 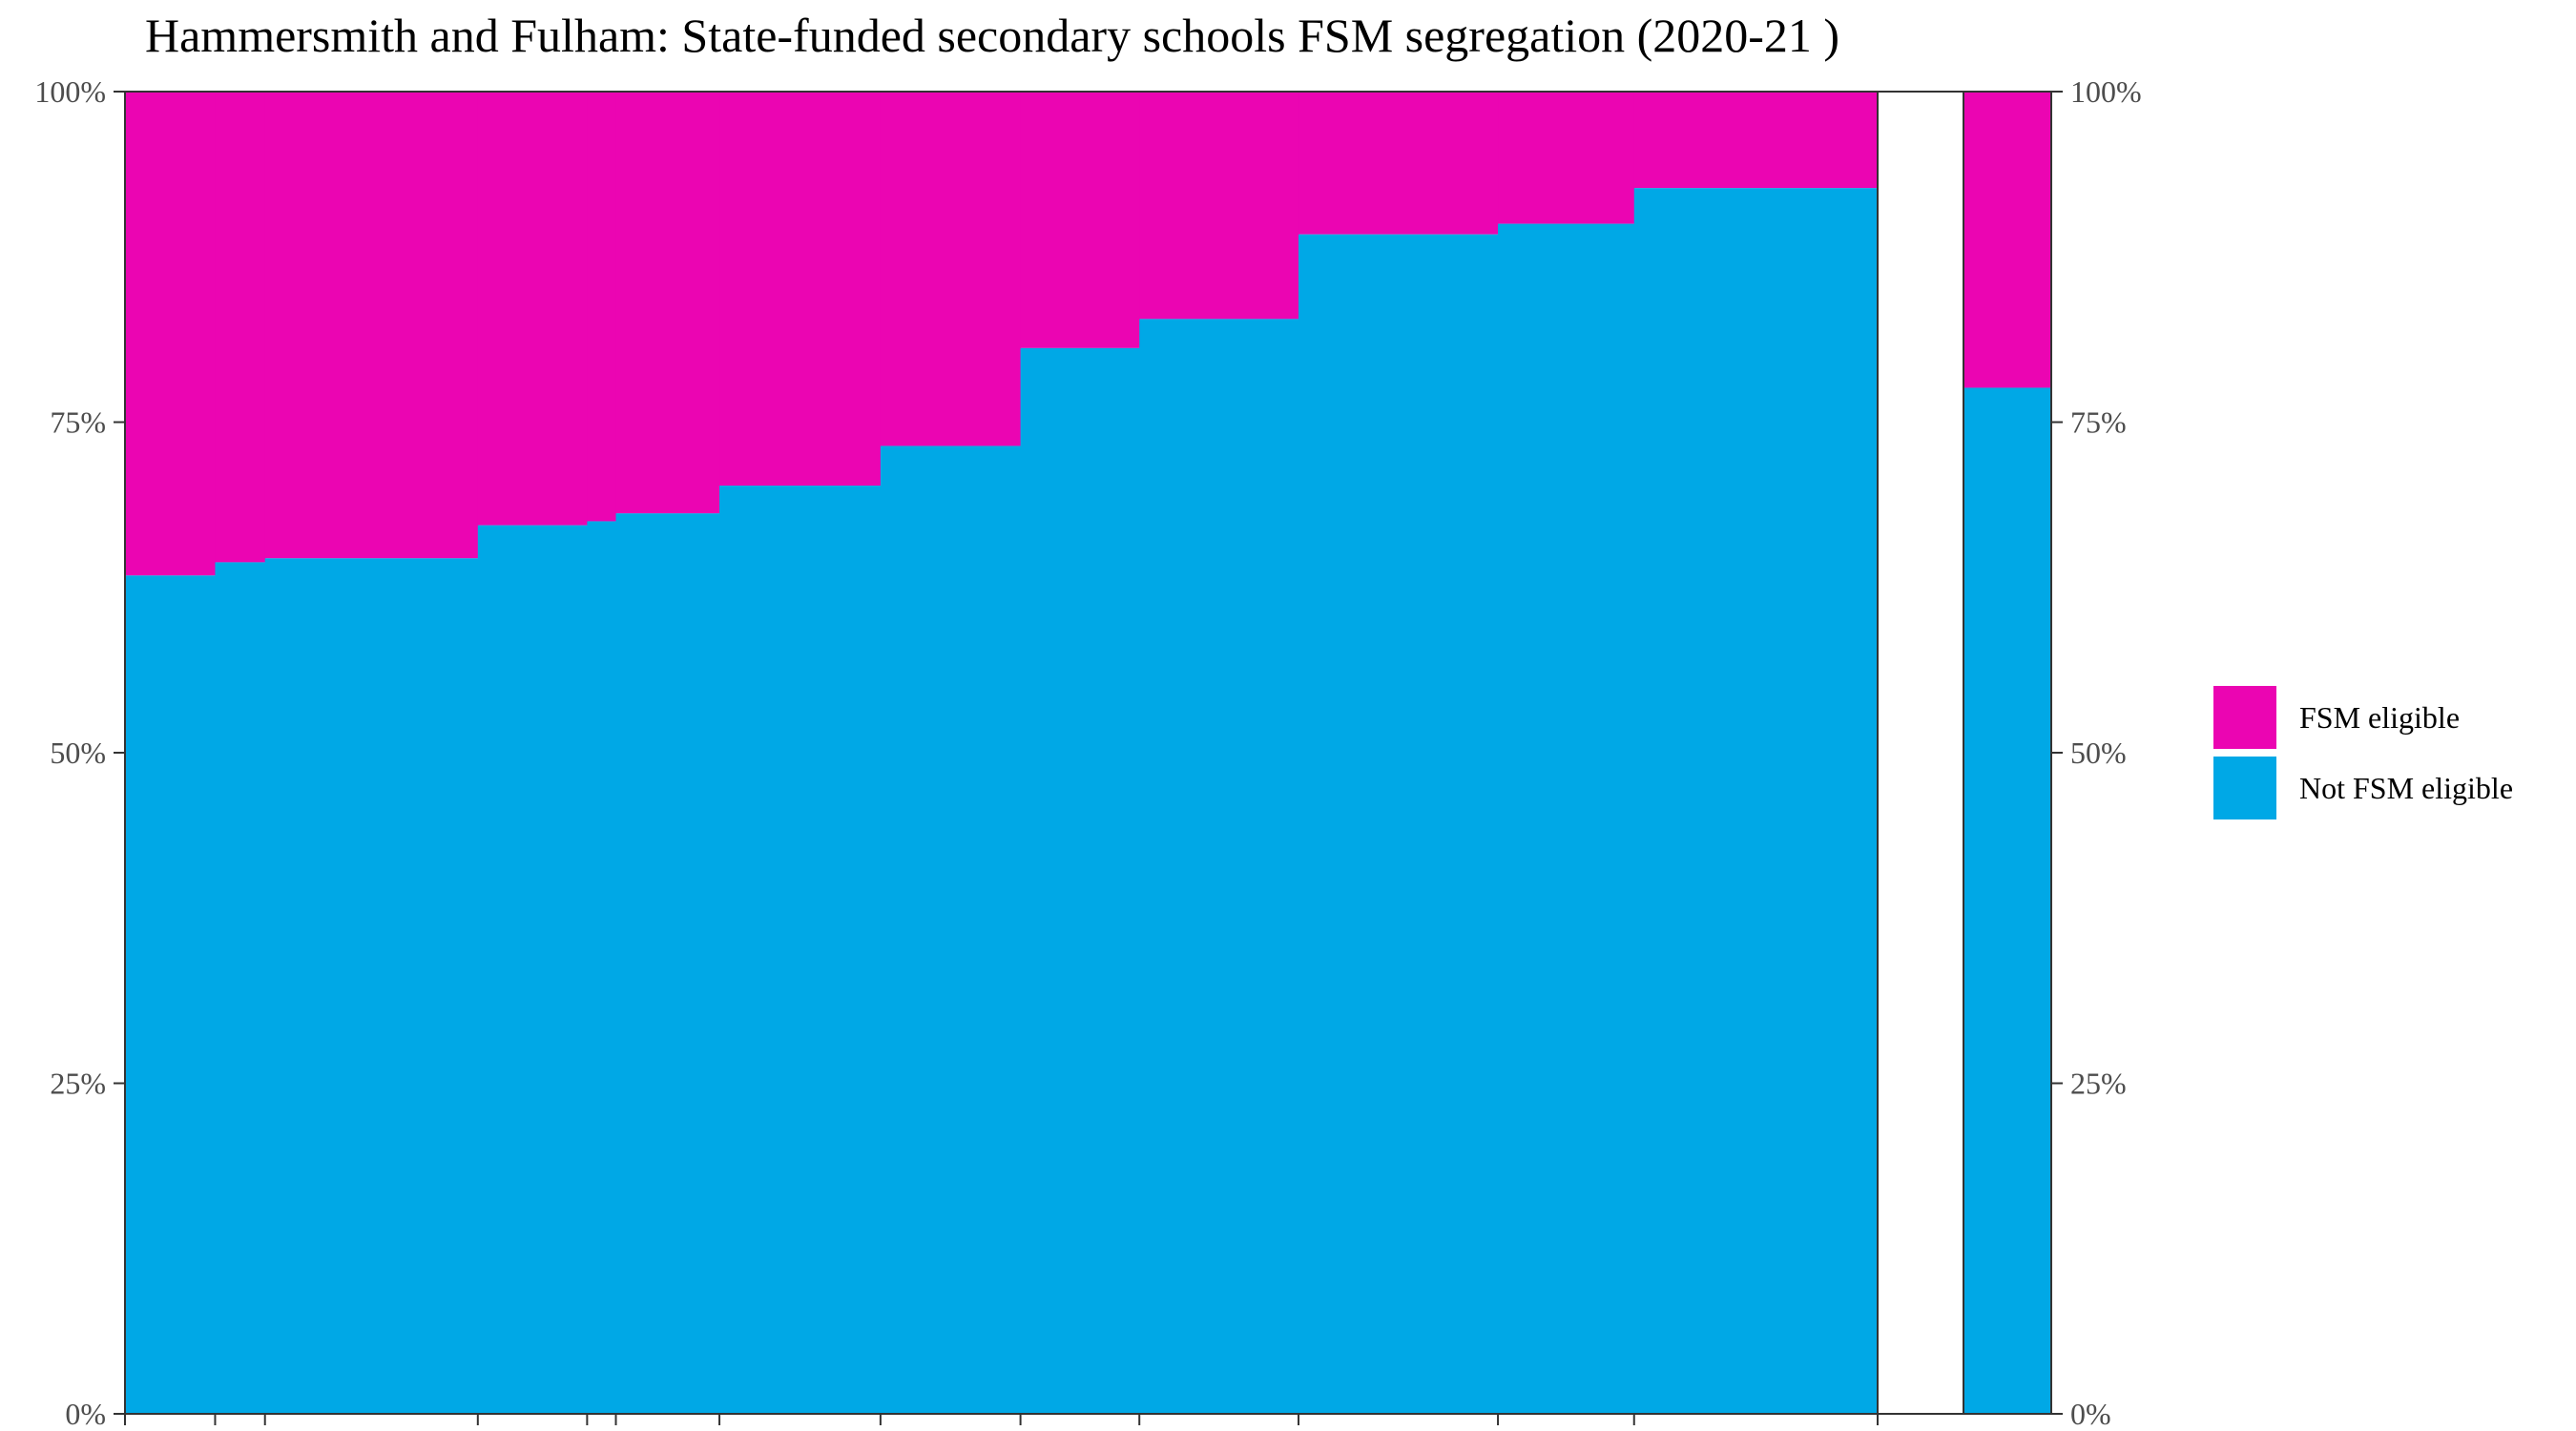 What do you see at coordinates (2244, 788) in the screenshot?
I see `legend-swatch-not-fsm` at bounding box center [2244, 788].